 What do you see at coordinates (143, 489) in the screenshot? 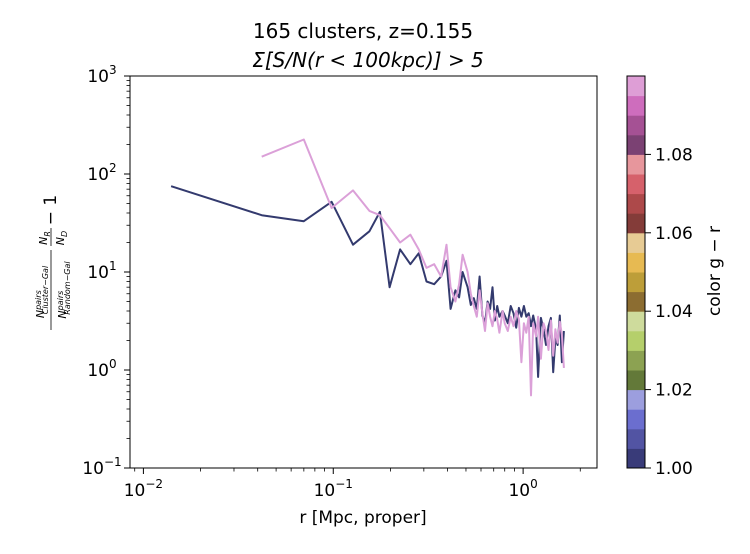
I see `x-tick-label: 10⁻²` at bounding box center [143, 489].